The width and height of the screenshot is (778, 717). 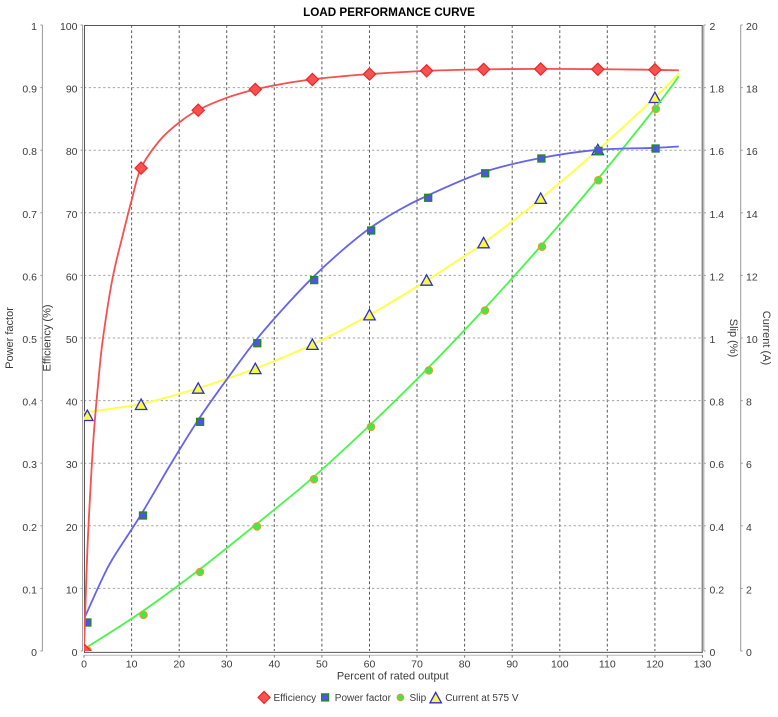 What do you see at coordinates (29, 340) in the screenshot?
I see `svg-text: 0.5` at bounding box center [29, 340].